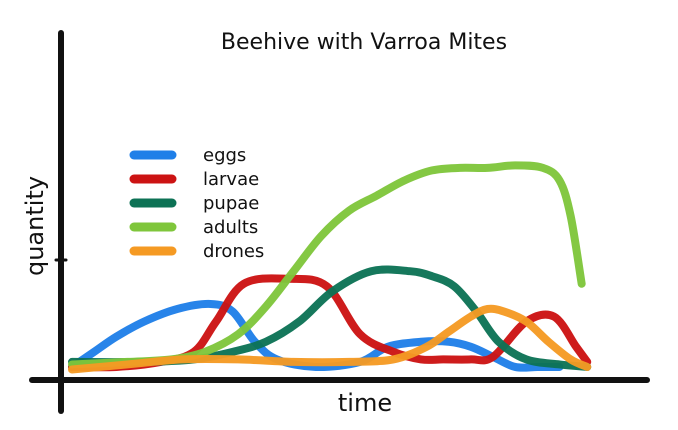  Describe the element at coordinates (230, 227) in the screenshot. I see `legend-label-adults: adults` at that location.